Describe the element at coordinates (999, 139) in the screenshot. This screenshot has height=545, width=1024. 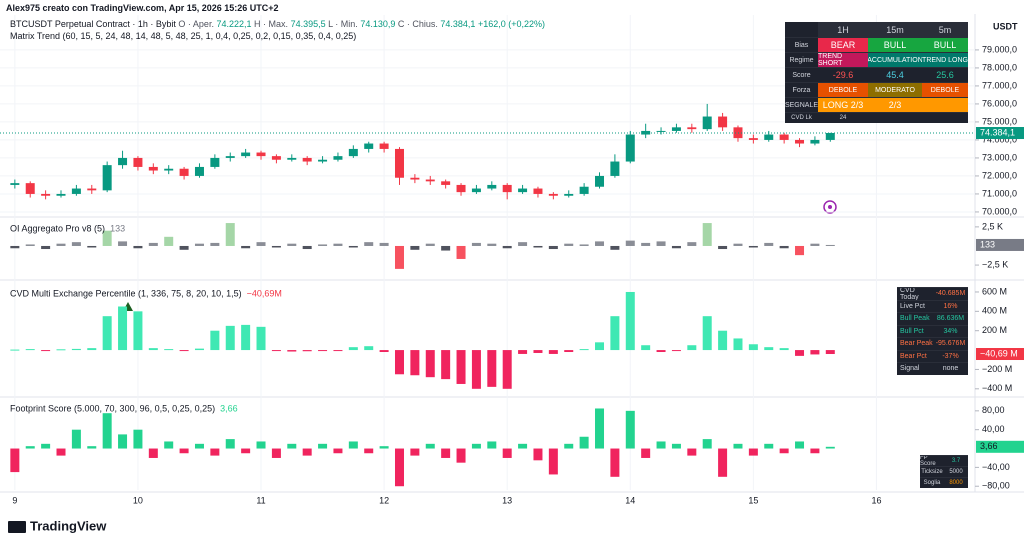
I see `y-tick-label: 74.000,0` at that location.